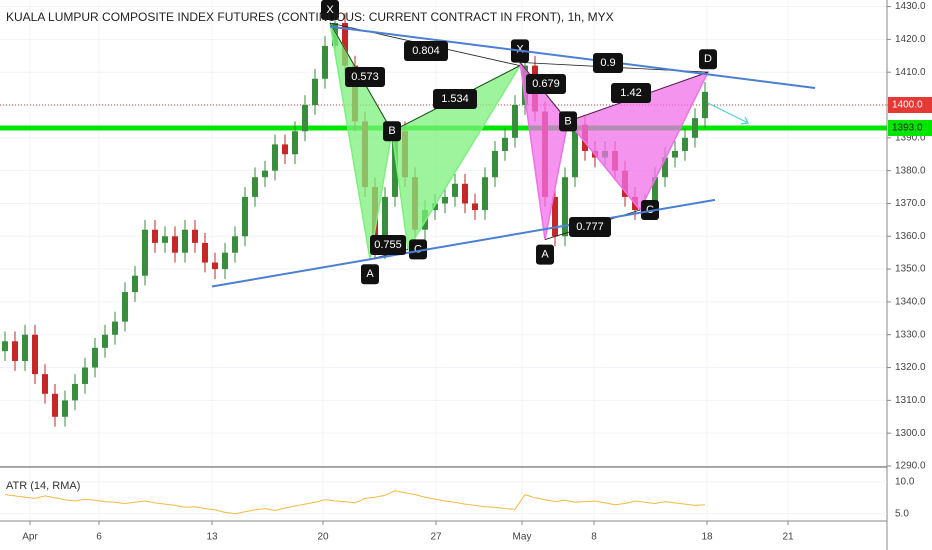 The height and width of the screenshot is (550, 932). What do you see at coordinates (910, 137) in the screenshot?
I see `y-tick-label: 1390.0` at bounding box center [910, 137].